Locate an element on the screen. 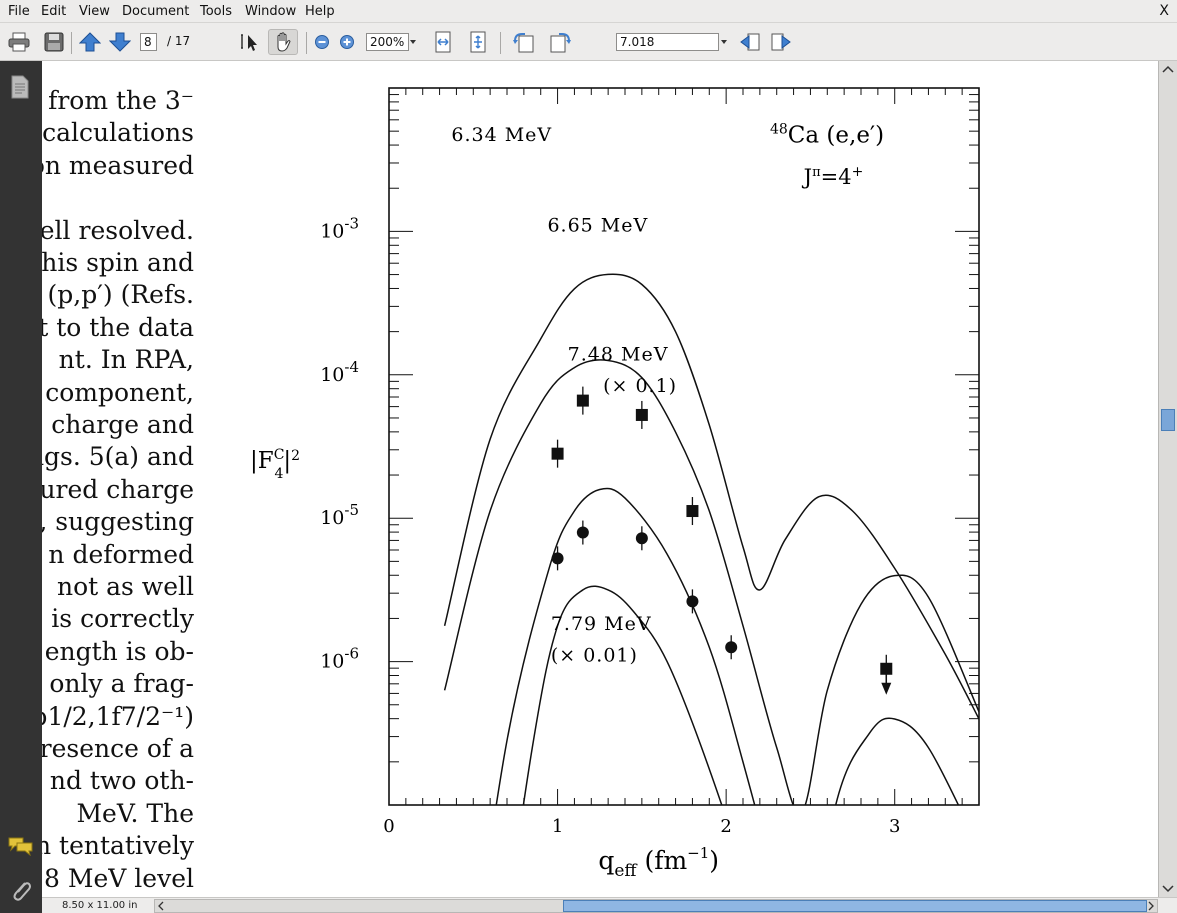 Image resolution: width=1177 pixels, height=913 pixels. page-text-line: his spin and is located at coordinates (118, 262).